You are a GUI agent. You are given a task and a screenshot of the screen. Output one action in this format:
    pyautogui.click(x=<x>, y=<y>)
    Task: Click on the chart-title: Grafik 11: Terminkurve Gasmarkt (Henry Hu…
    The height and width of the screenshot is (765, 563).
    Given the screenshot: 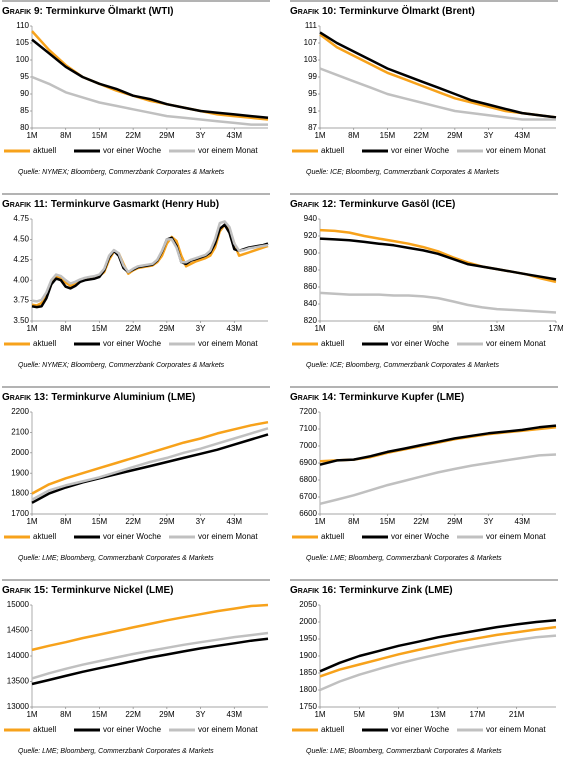 What is the action you would take?
    pyautogui.click(x=110, y=204)
    